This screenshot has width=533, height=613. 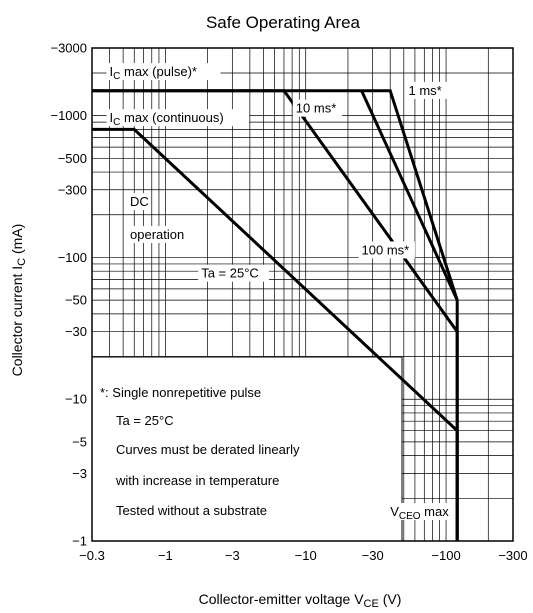 I want to click on x-tick-label: −10, so click(x=306, y=555).